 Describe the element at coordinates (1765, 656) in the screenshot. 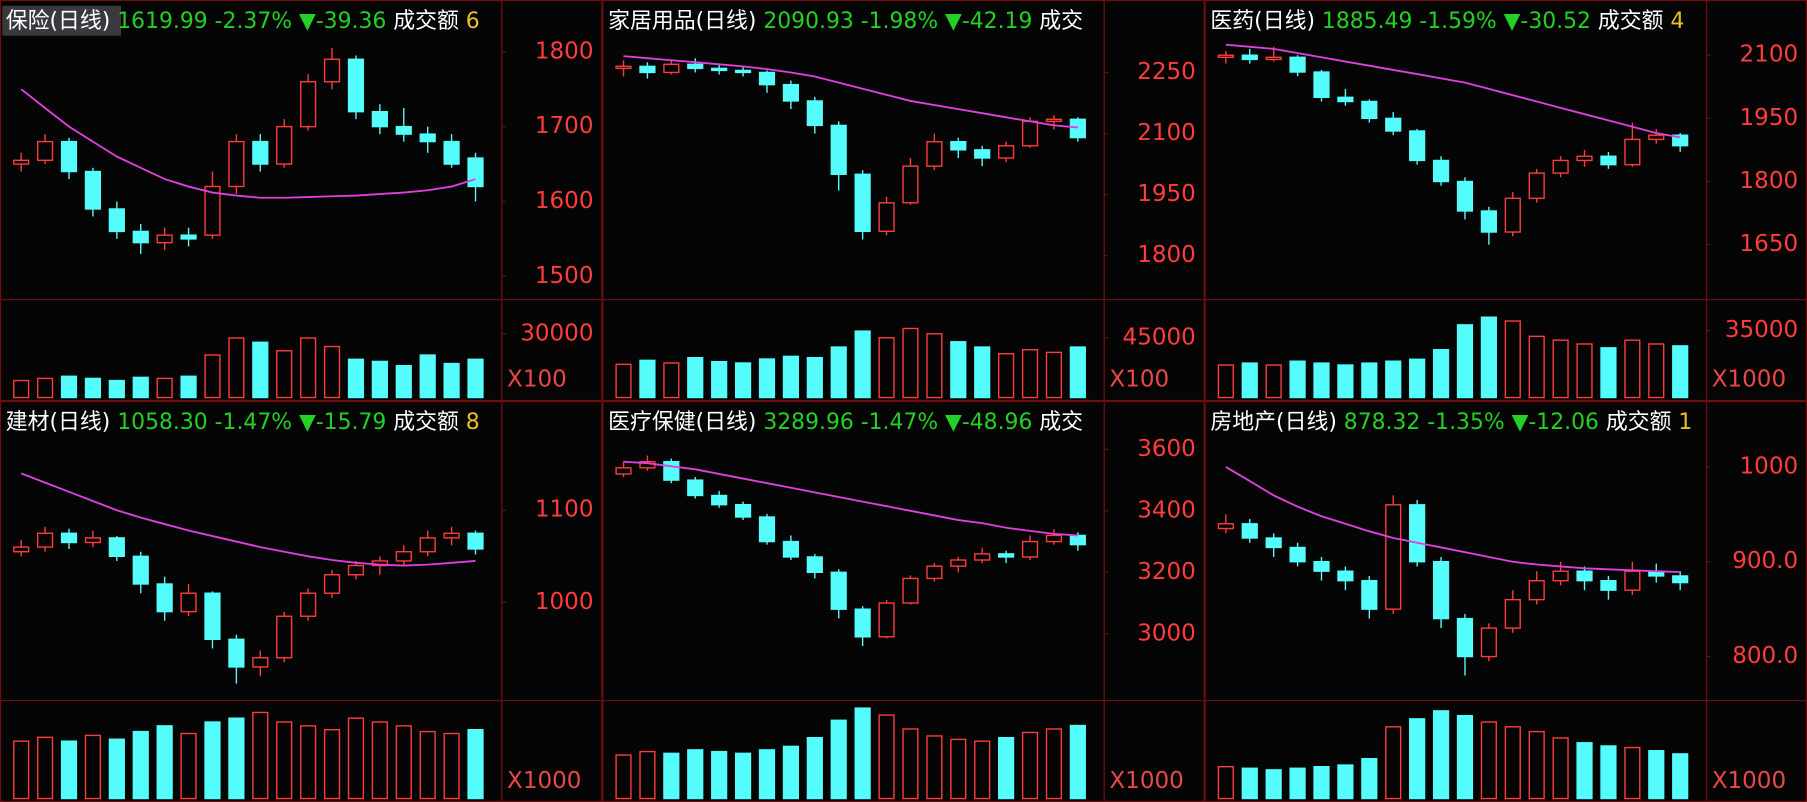

I see `y-tick-label: 800.0` at that location.